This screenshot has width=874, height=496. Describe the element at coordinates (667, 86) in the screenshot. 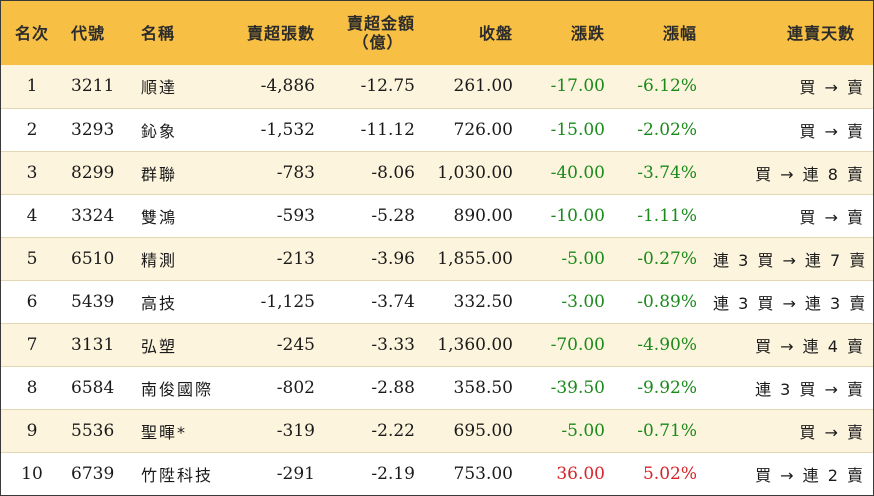

I see `cell-change-pct: -6.12%` at that location.